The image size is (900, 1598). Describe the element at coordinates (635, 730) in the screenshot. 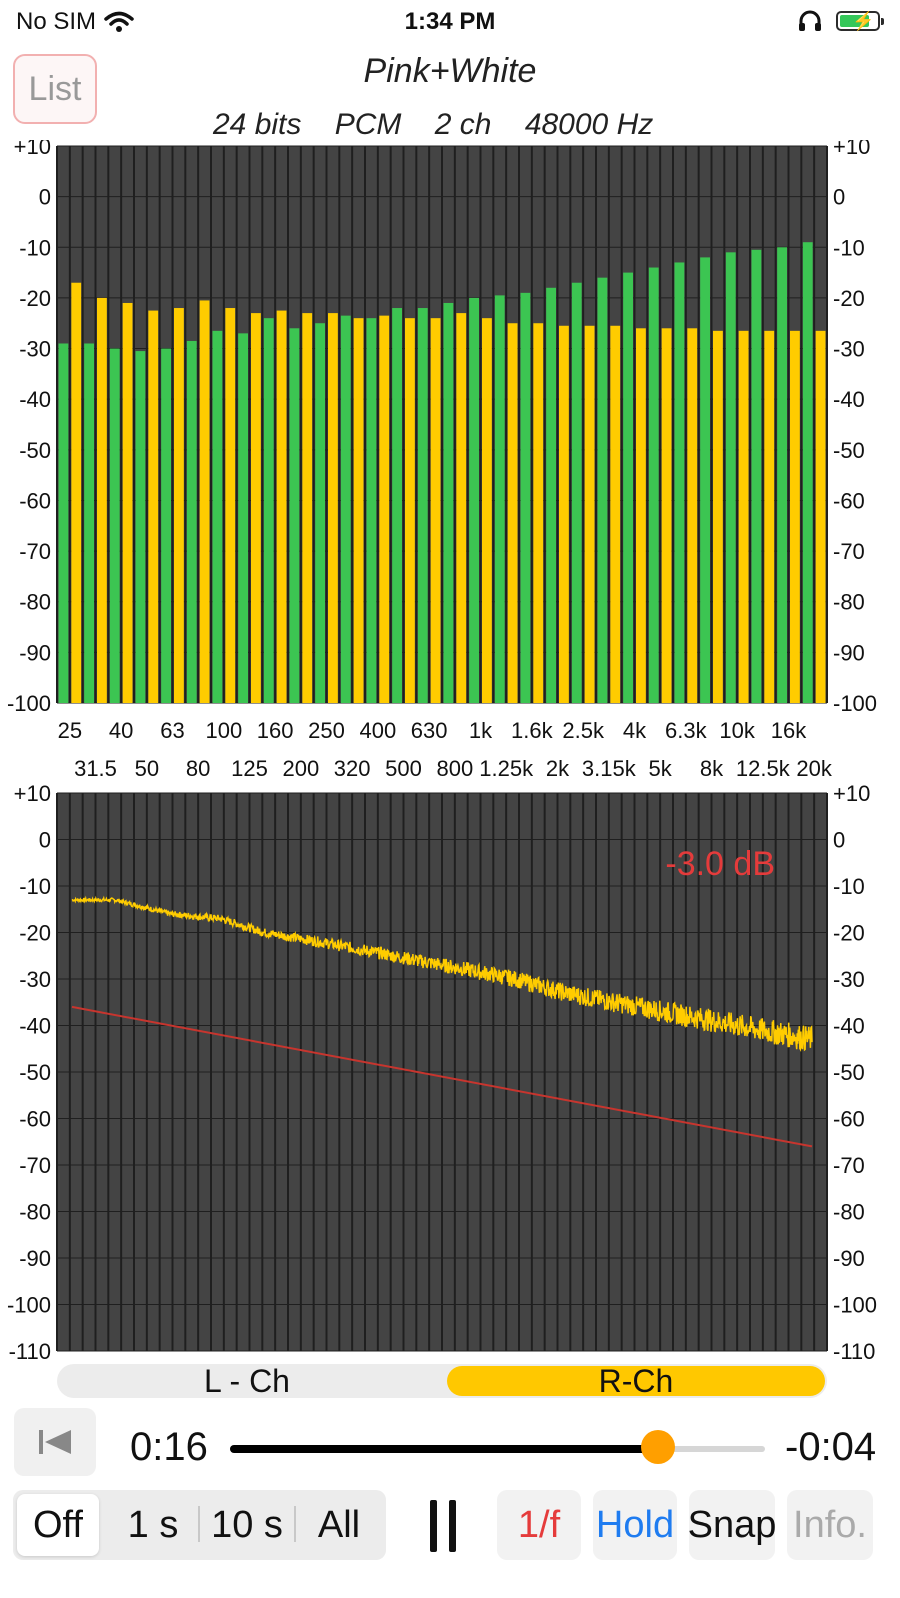

I see `x-tick-label: 4k` at that location.